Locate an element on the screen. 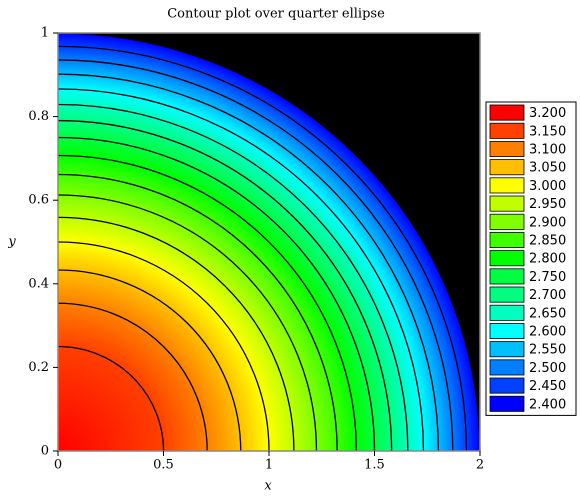  x-tick-label: 1 is located at coordinates (269, 465).